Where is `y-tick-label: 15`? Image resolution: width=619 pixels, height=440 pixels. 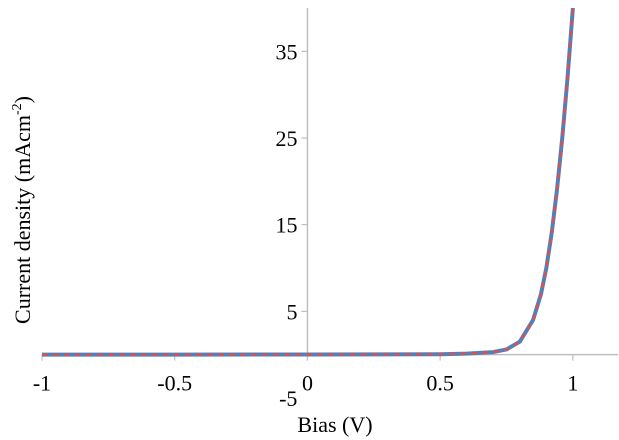 y-tick-label: 15 is located at coordinates (286, 225).